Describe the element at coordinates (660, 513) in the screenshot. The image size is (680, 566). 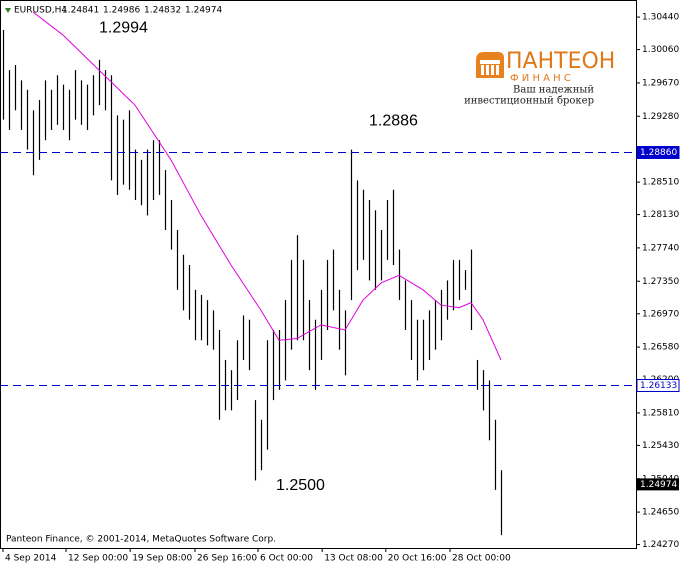
I see `y-tick-label: 1.24650` at that location.